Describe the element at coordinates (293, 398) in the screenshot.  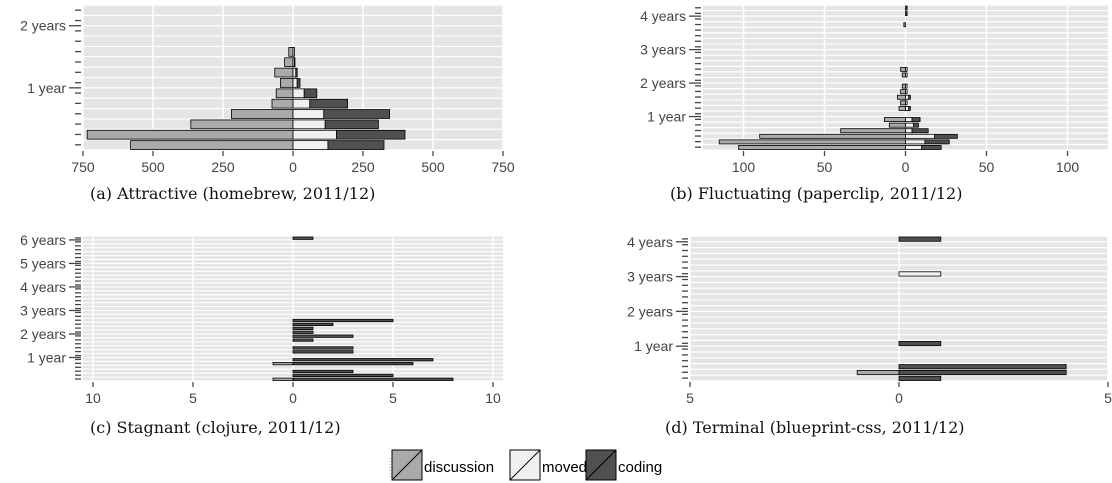
I see `x-tick-label: 0` at that location.